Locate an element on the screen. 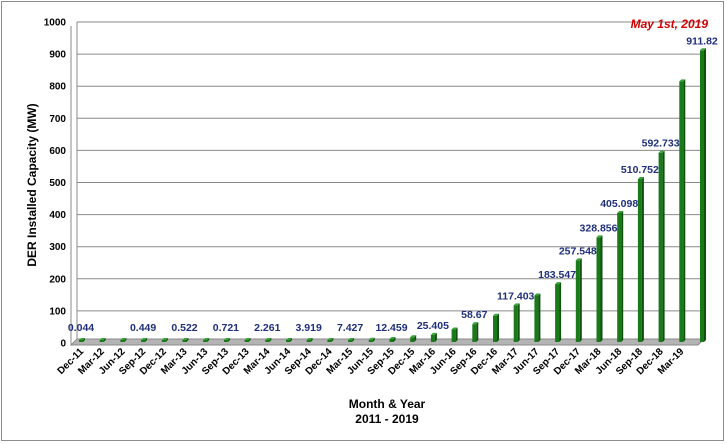 Image resolution: width=727 pixels, height=444 pixels. data-label: 3.919 is located at coordinates (309, 328).